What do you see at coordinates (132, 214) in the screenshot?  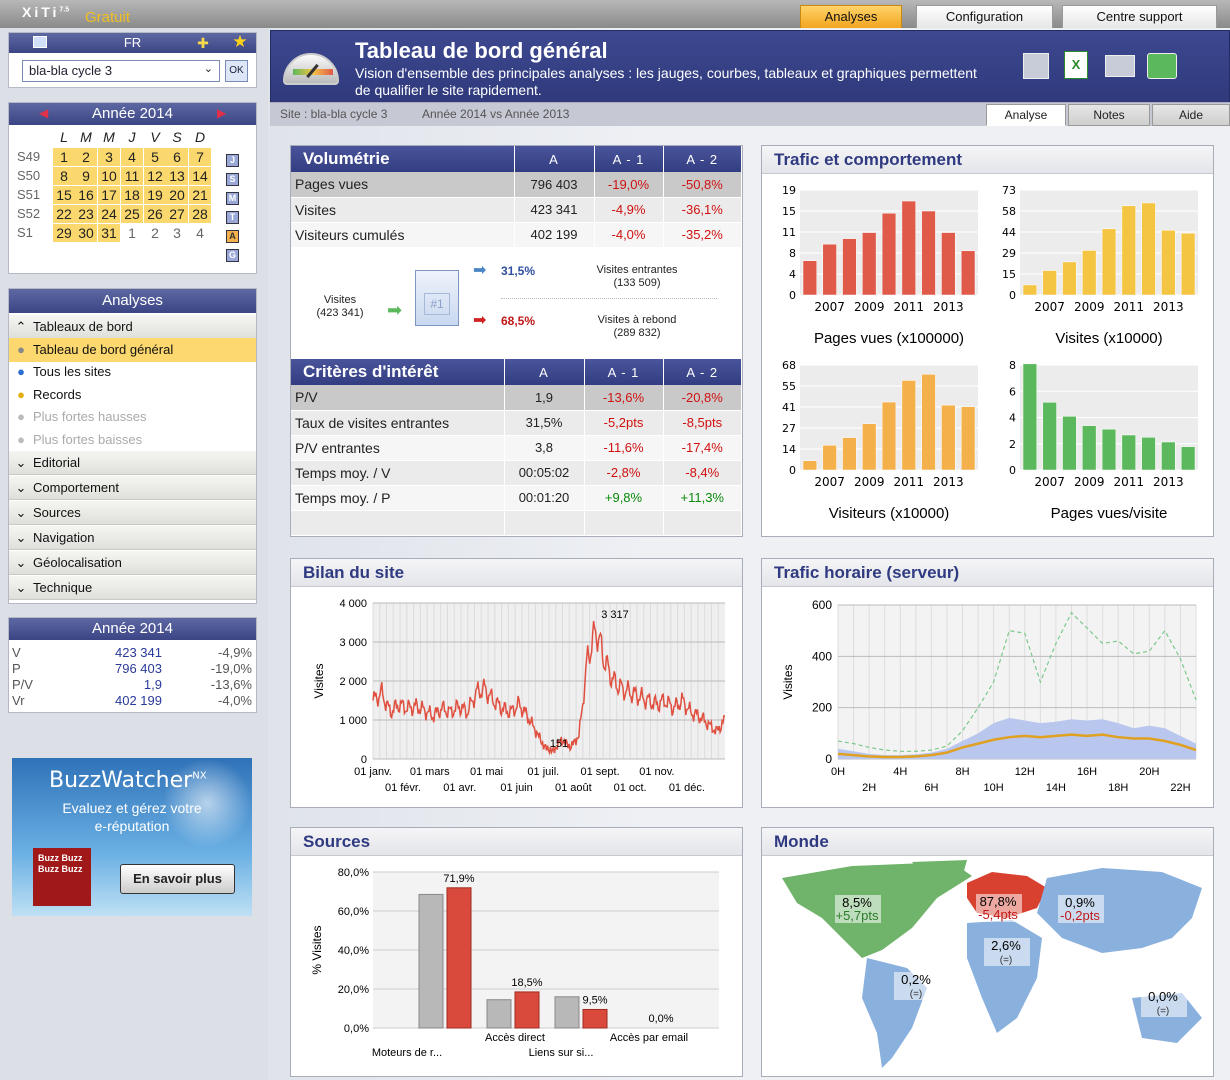 I see `calendar-day: 25` at bounding box center [132, 214].